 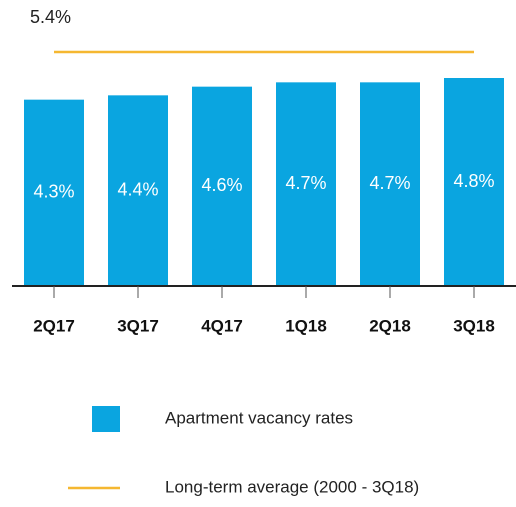 I want to click on value-label: 4.3%, so click(x=53, y=192).